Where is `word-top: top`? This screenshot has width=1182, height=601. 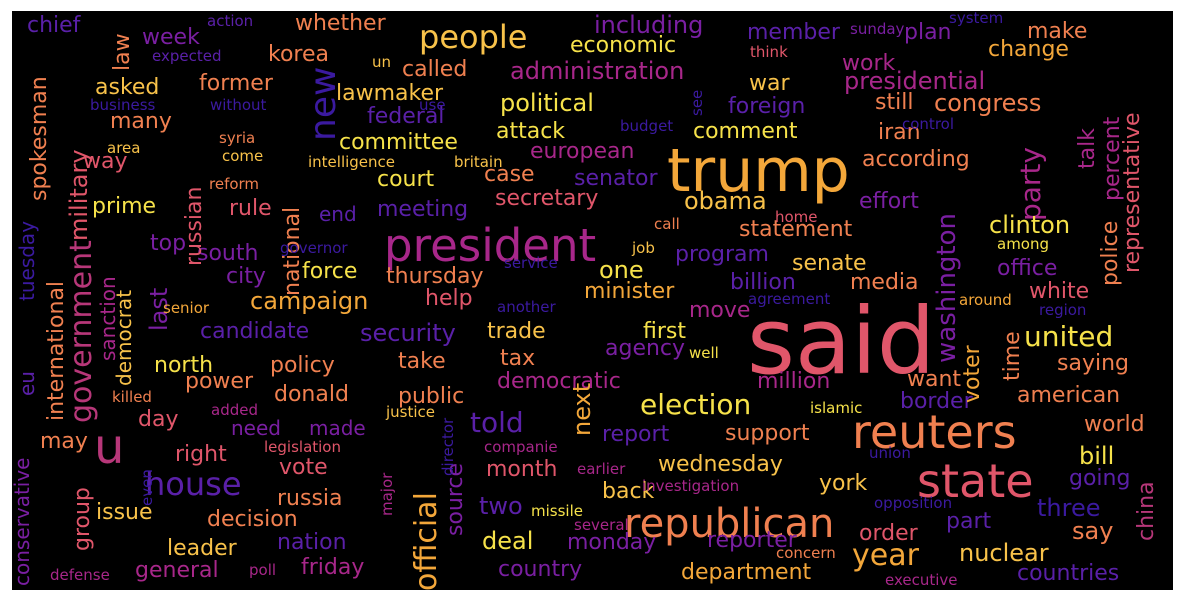 word-top: top is located at coordinates (168, 243).